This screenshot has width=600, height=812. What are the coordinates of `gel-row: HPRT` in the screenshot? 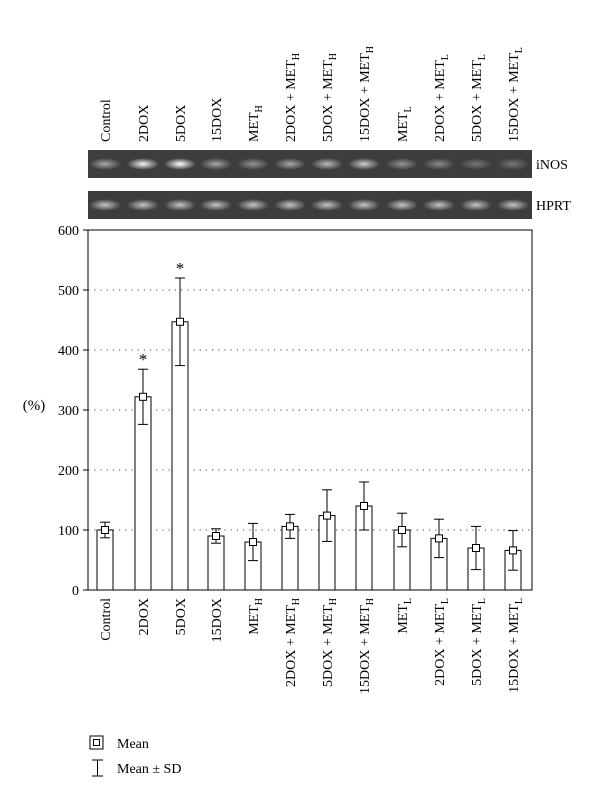 It's located at (329, 205).